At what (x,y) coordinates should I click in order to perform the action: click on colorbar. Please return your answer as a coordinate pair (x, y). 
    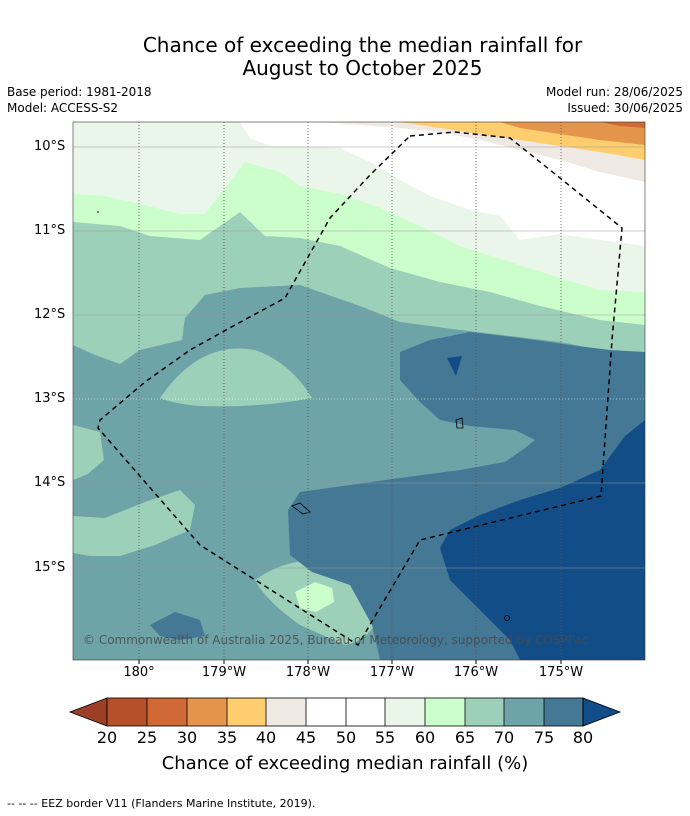
    Looking at the image, I should click on (345, 712).